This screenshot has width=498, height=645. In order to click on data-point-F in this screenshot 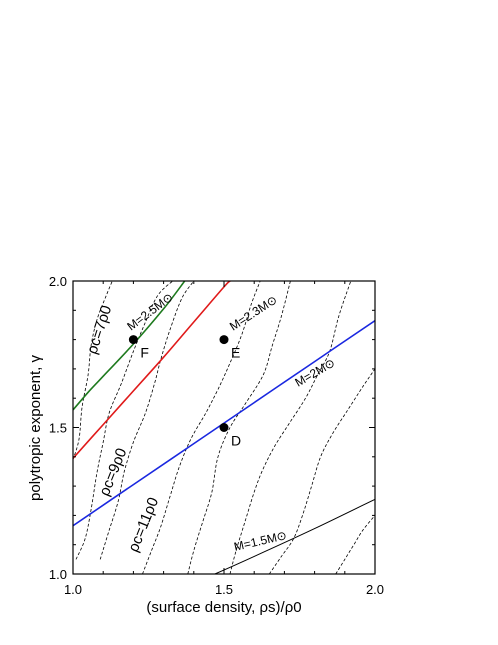, I will do `click(133, 340)`.